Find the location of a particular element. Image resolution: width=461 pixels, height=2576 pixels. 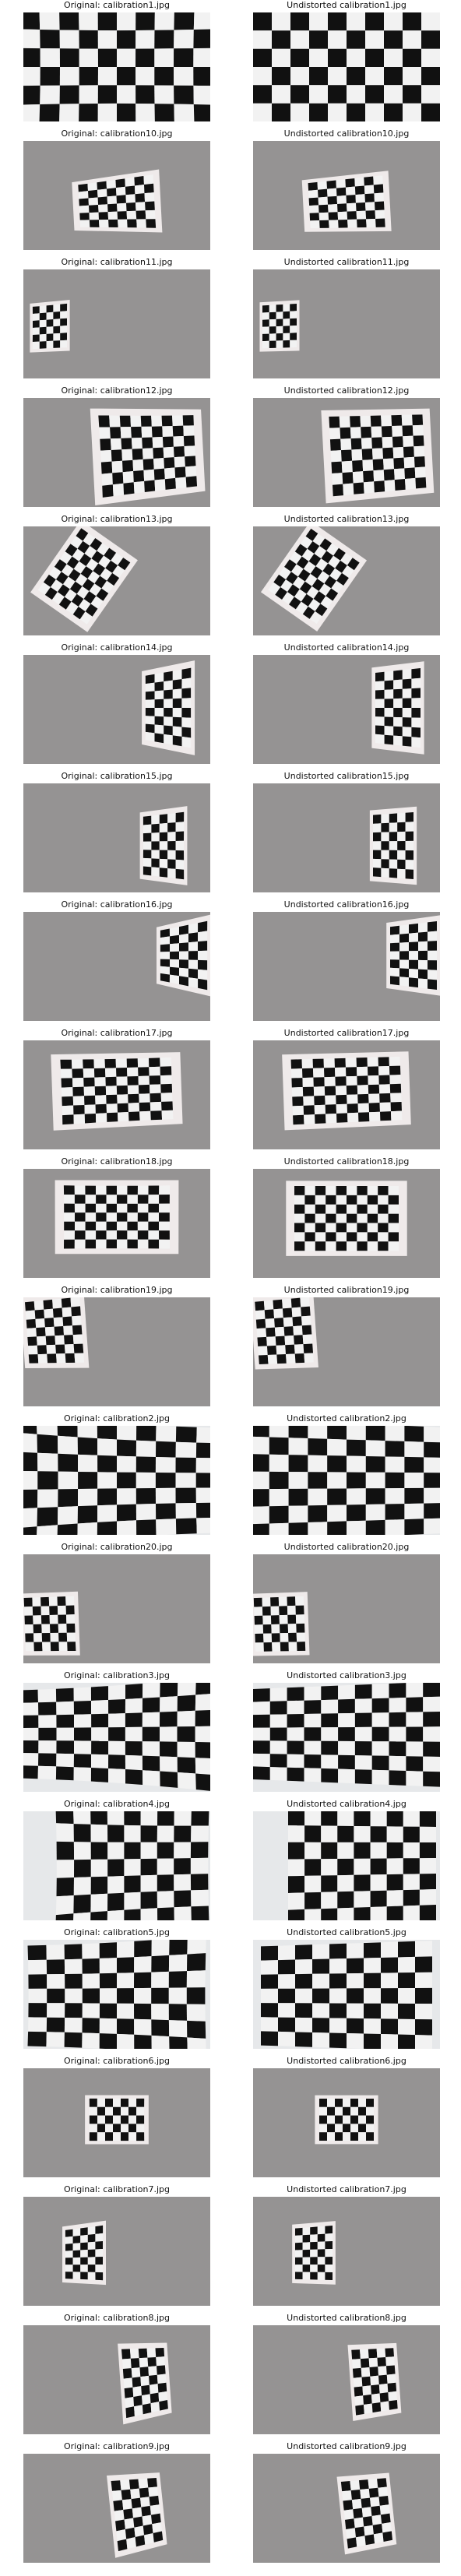

original-image-panel: Original: calibration3.jpg is located at coordinates (117, 1731).